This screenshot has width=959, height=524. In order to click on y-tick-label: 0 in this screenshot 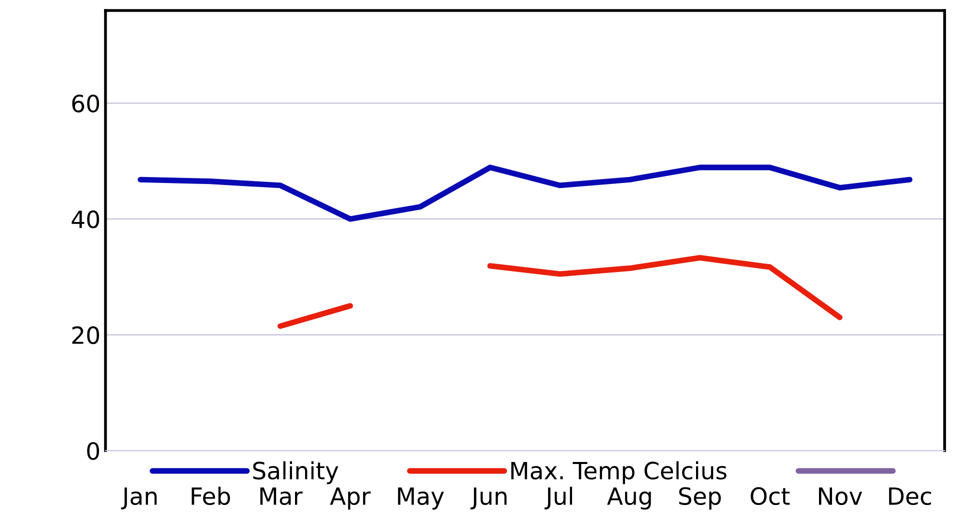, I will do `click(93, 451)`.